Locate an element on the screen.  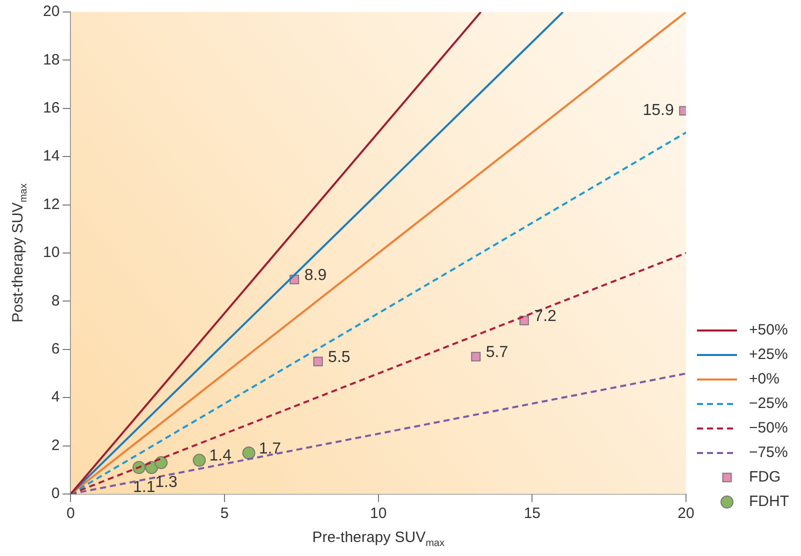
x-tick-label: 5 is located at coordinates (224, 513).